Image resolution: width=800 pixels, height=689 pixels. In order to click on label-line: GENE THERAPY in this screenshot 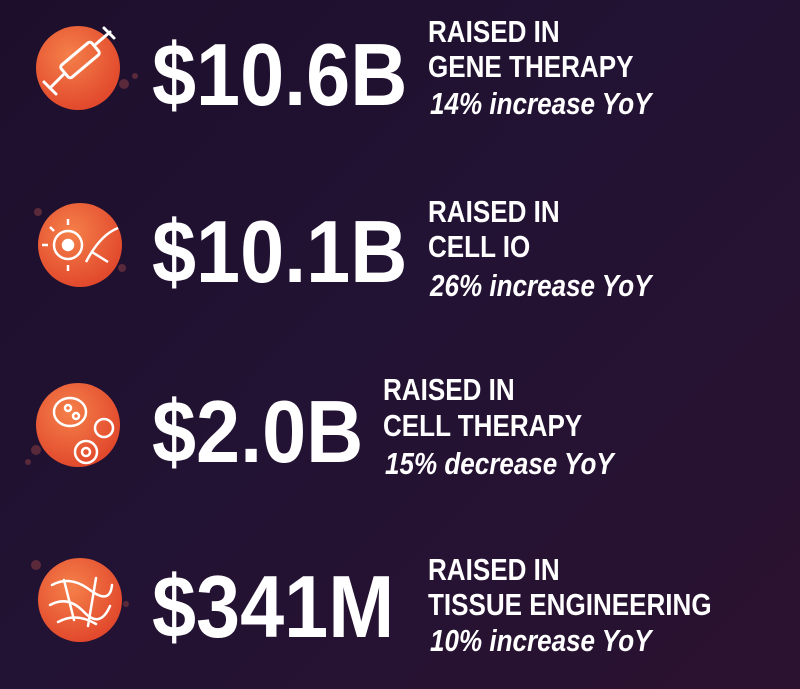, I will do `click(531, 66)`.